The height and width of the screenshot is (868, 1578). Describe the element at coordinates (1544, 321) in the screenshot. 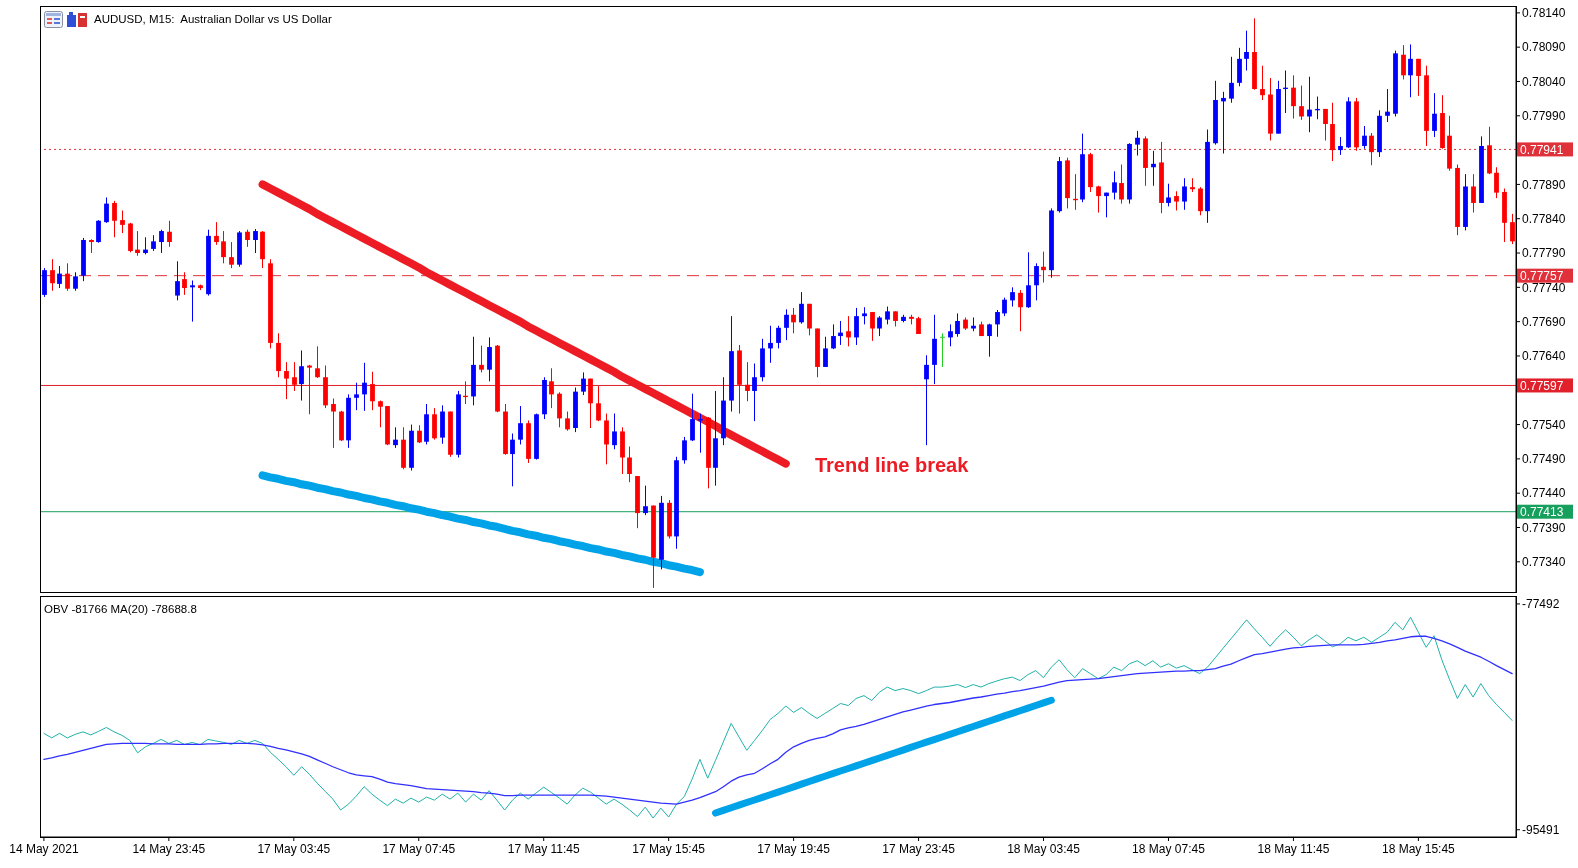

I see `y-tick-label: 0.77690` at that location.